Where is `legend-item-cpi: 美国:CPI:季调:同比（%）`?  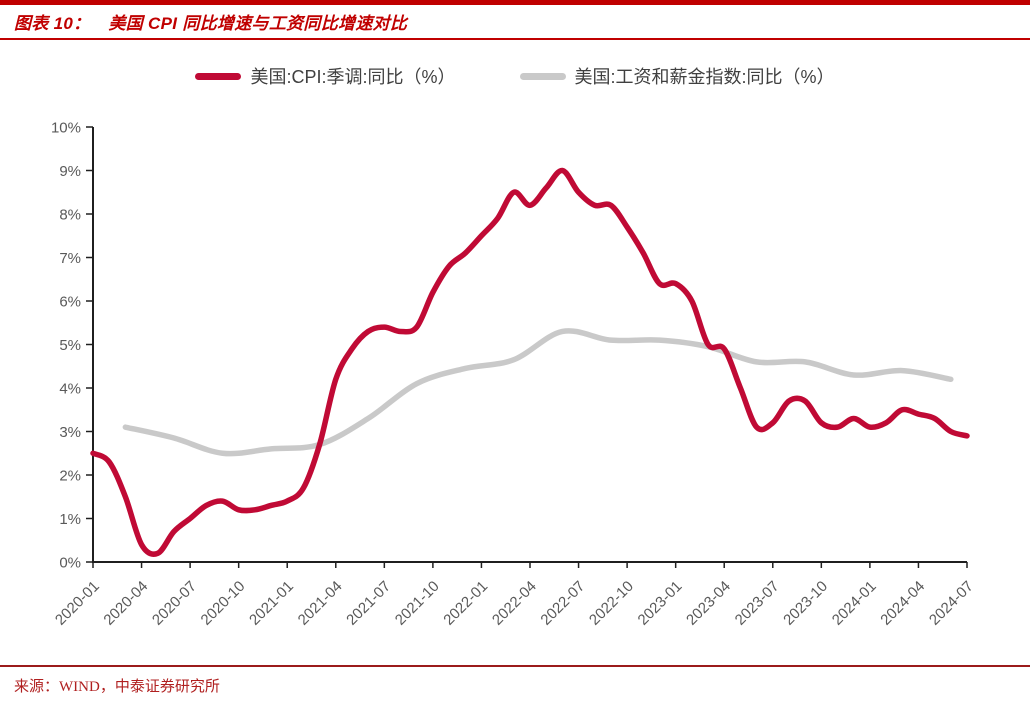 legend-item-cpi: 美国:CPI:季调:同比（%） is located at coordinates (325, 76).